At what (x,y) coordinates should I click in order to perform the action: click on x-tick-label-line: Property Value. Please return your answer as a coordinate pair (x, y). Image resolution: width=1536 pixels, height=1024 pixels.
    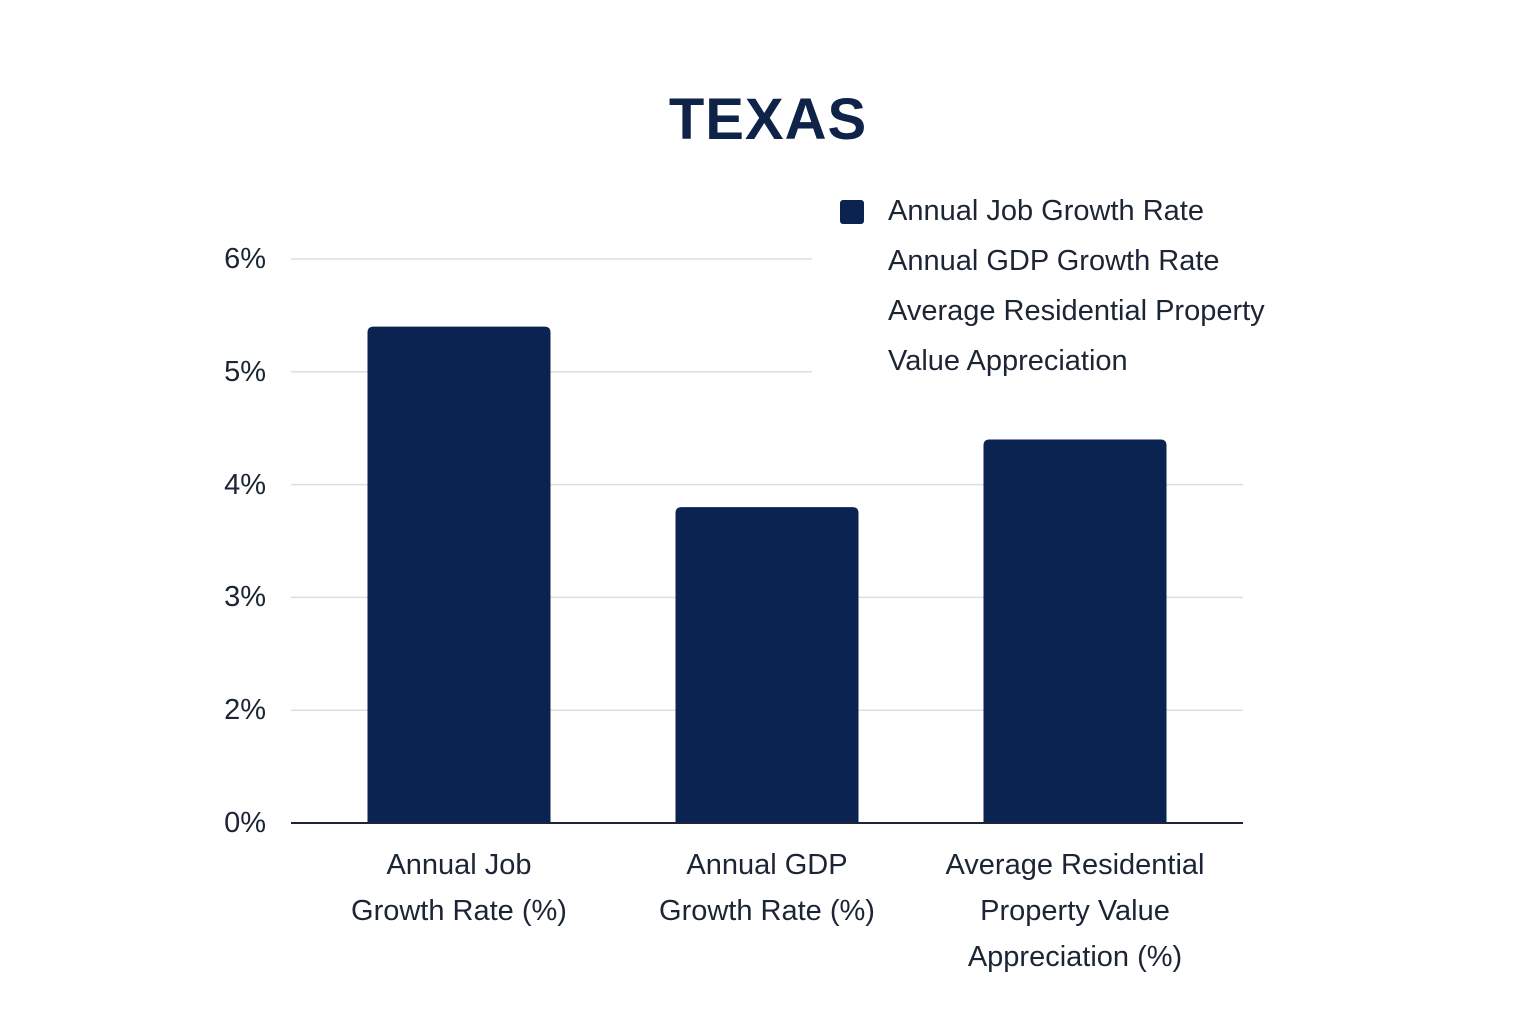
    Looking at the image, I should click on (1075, 911).